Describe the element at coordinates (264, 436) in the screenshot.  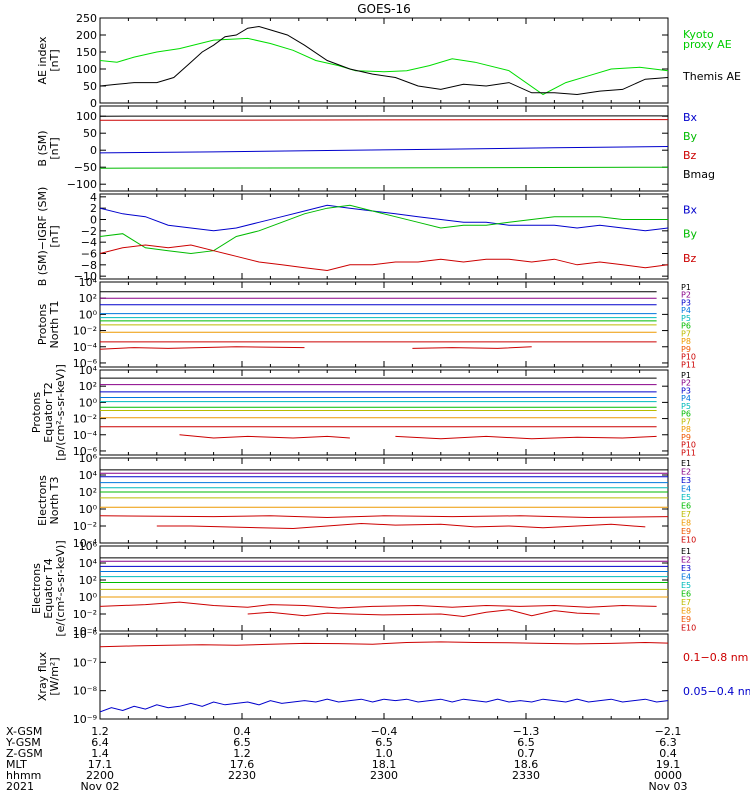
I see `series-line-p10` at that location.